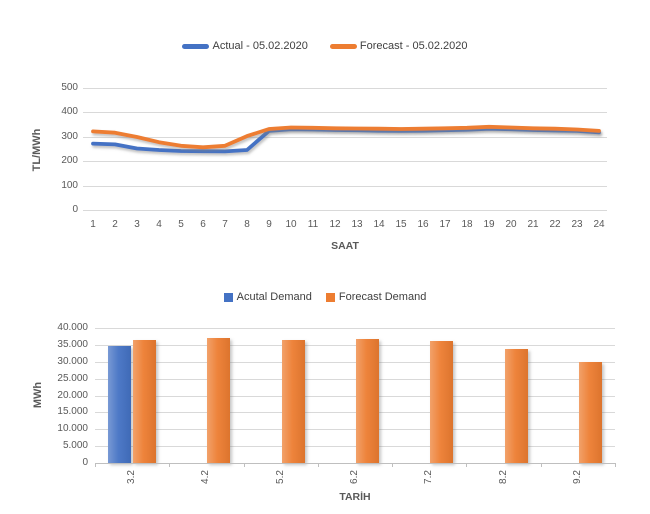  What do you see at coordinates (137, 224) in the screenshot?
I see `x-tick-label: 3` at bounding box center [137, 224].